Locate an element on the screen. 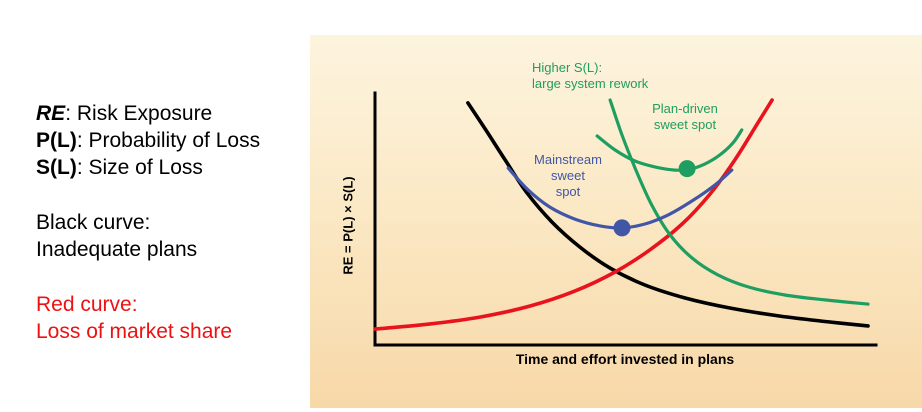 The height and width of the screenshot is (412, 922). legend-black-curve: Black curve: Inadequate plans is located at coordinates (148, 236).